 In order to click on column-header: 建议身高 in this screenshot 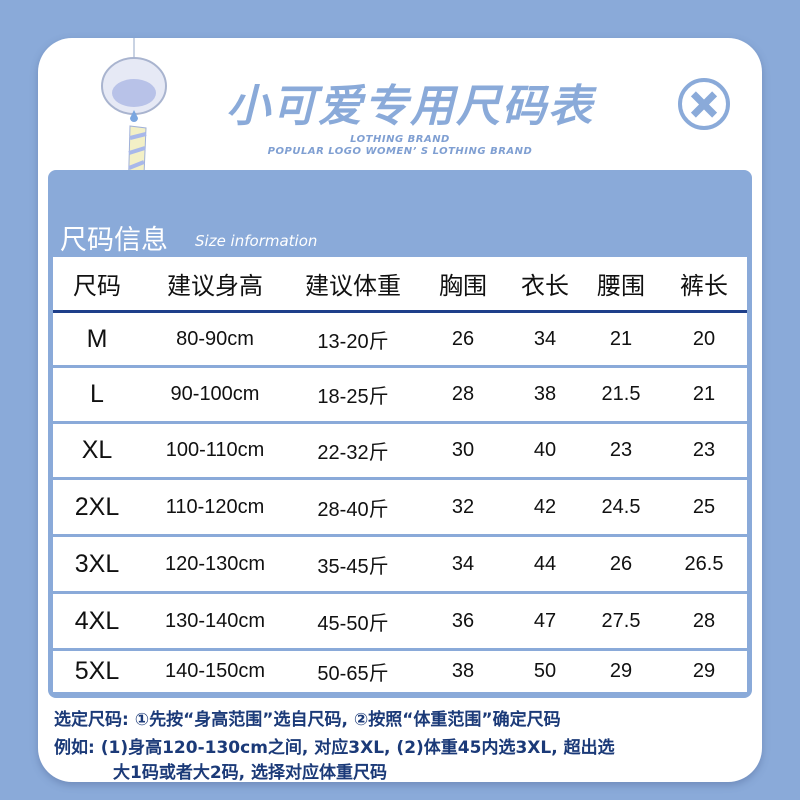, I will do `click(215, 286)`.